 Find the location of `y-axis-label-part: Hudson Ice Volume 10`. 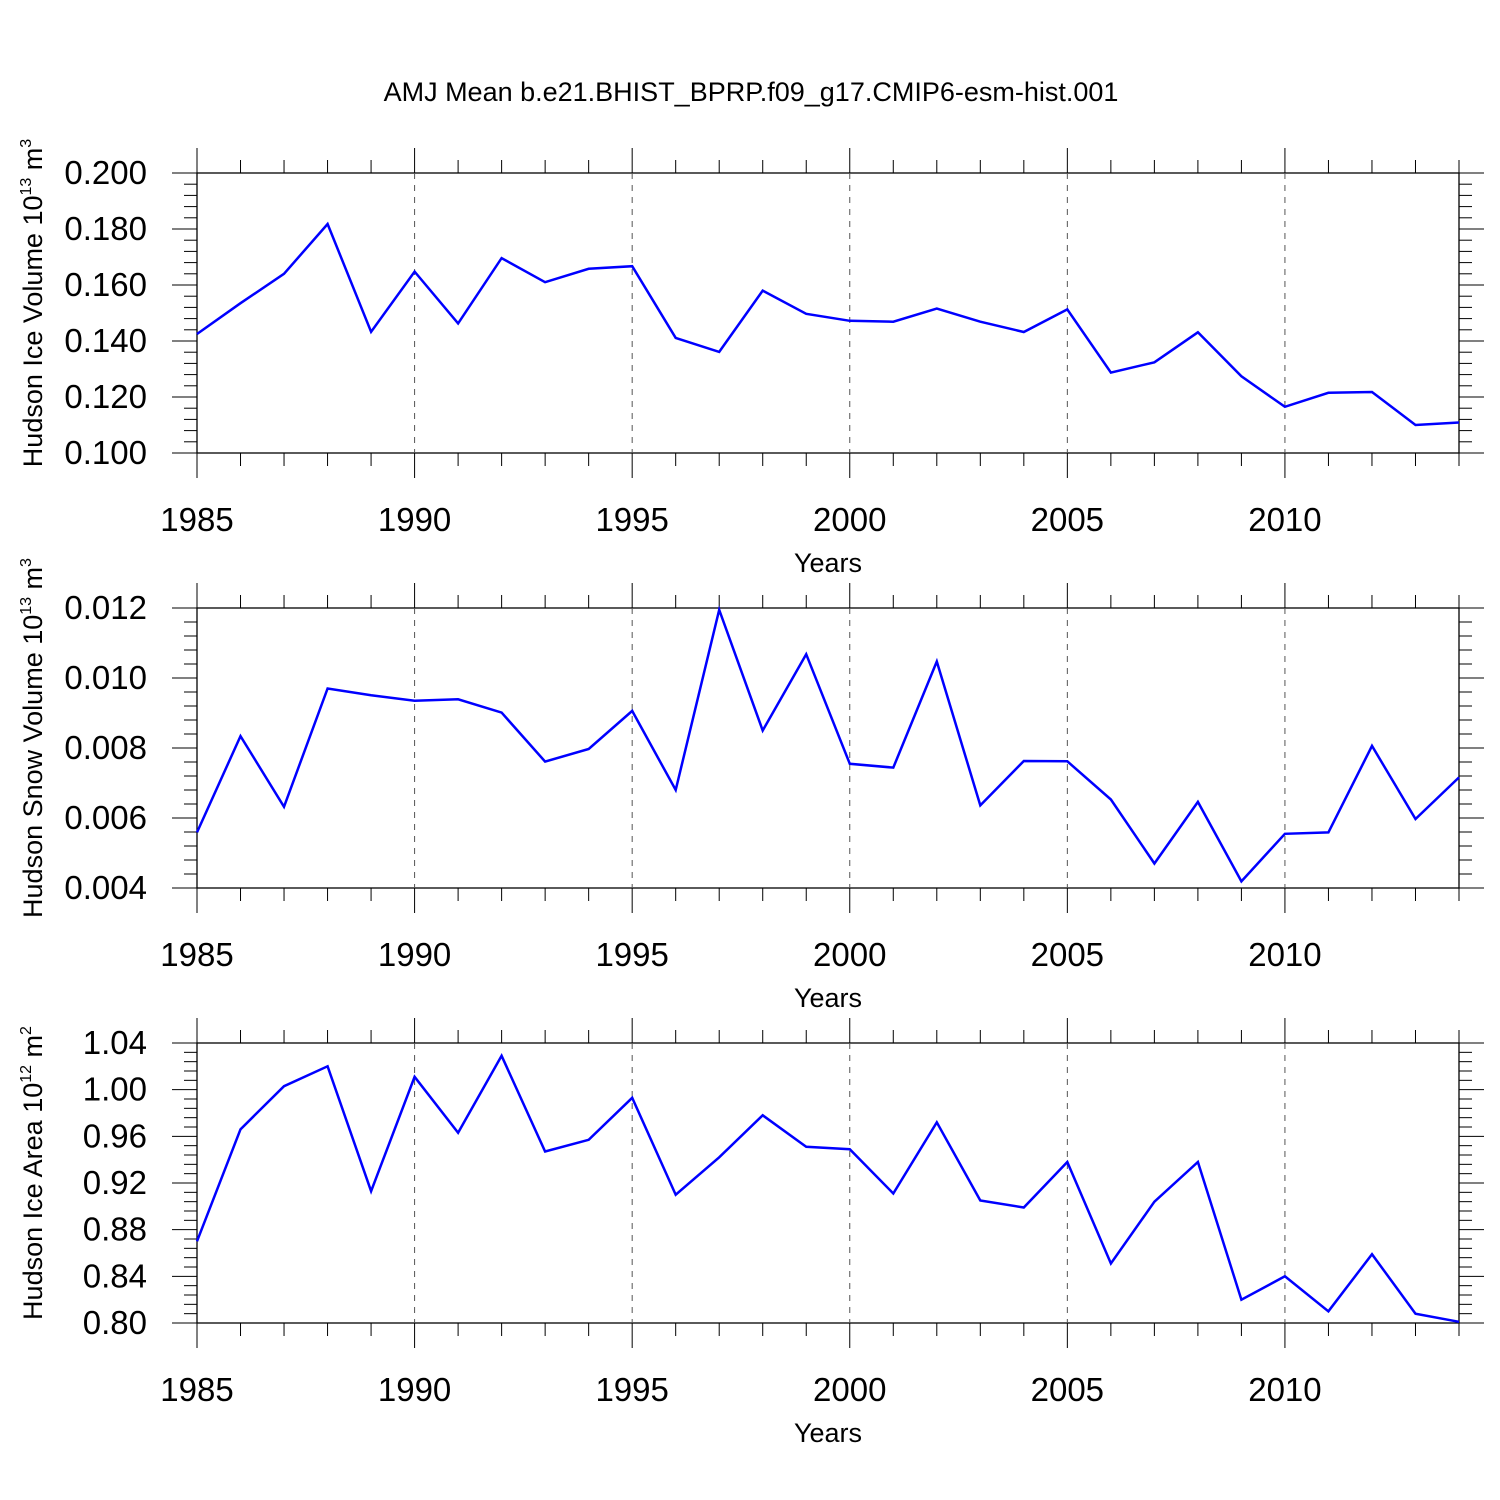

y-axis-label-part: Hudson Ice Volume 10 is located at coordinates (33, 332).